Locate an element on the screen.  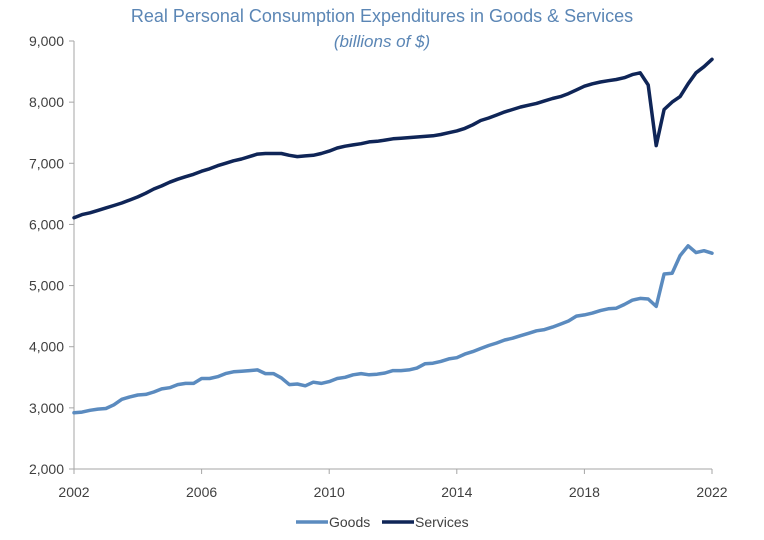
x-tick-label: 2006 is located at coordinates (201, 492).